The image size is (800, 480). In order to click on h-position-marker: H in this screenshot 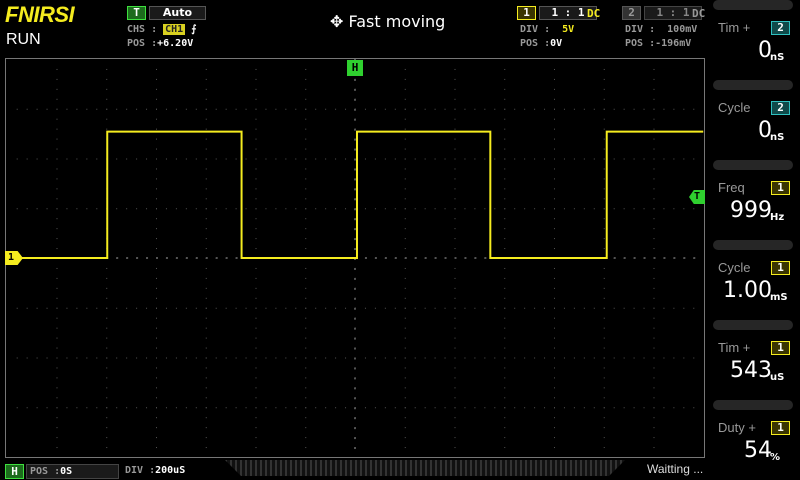, I will do `click(355, 68)`.